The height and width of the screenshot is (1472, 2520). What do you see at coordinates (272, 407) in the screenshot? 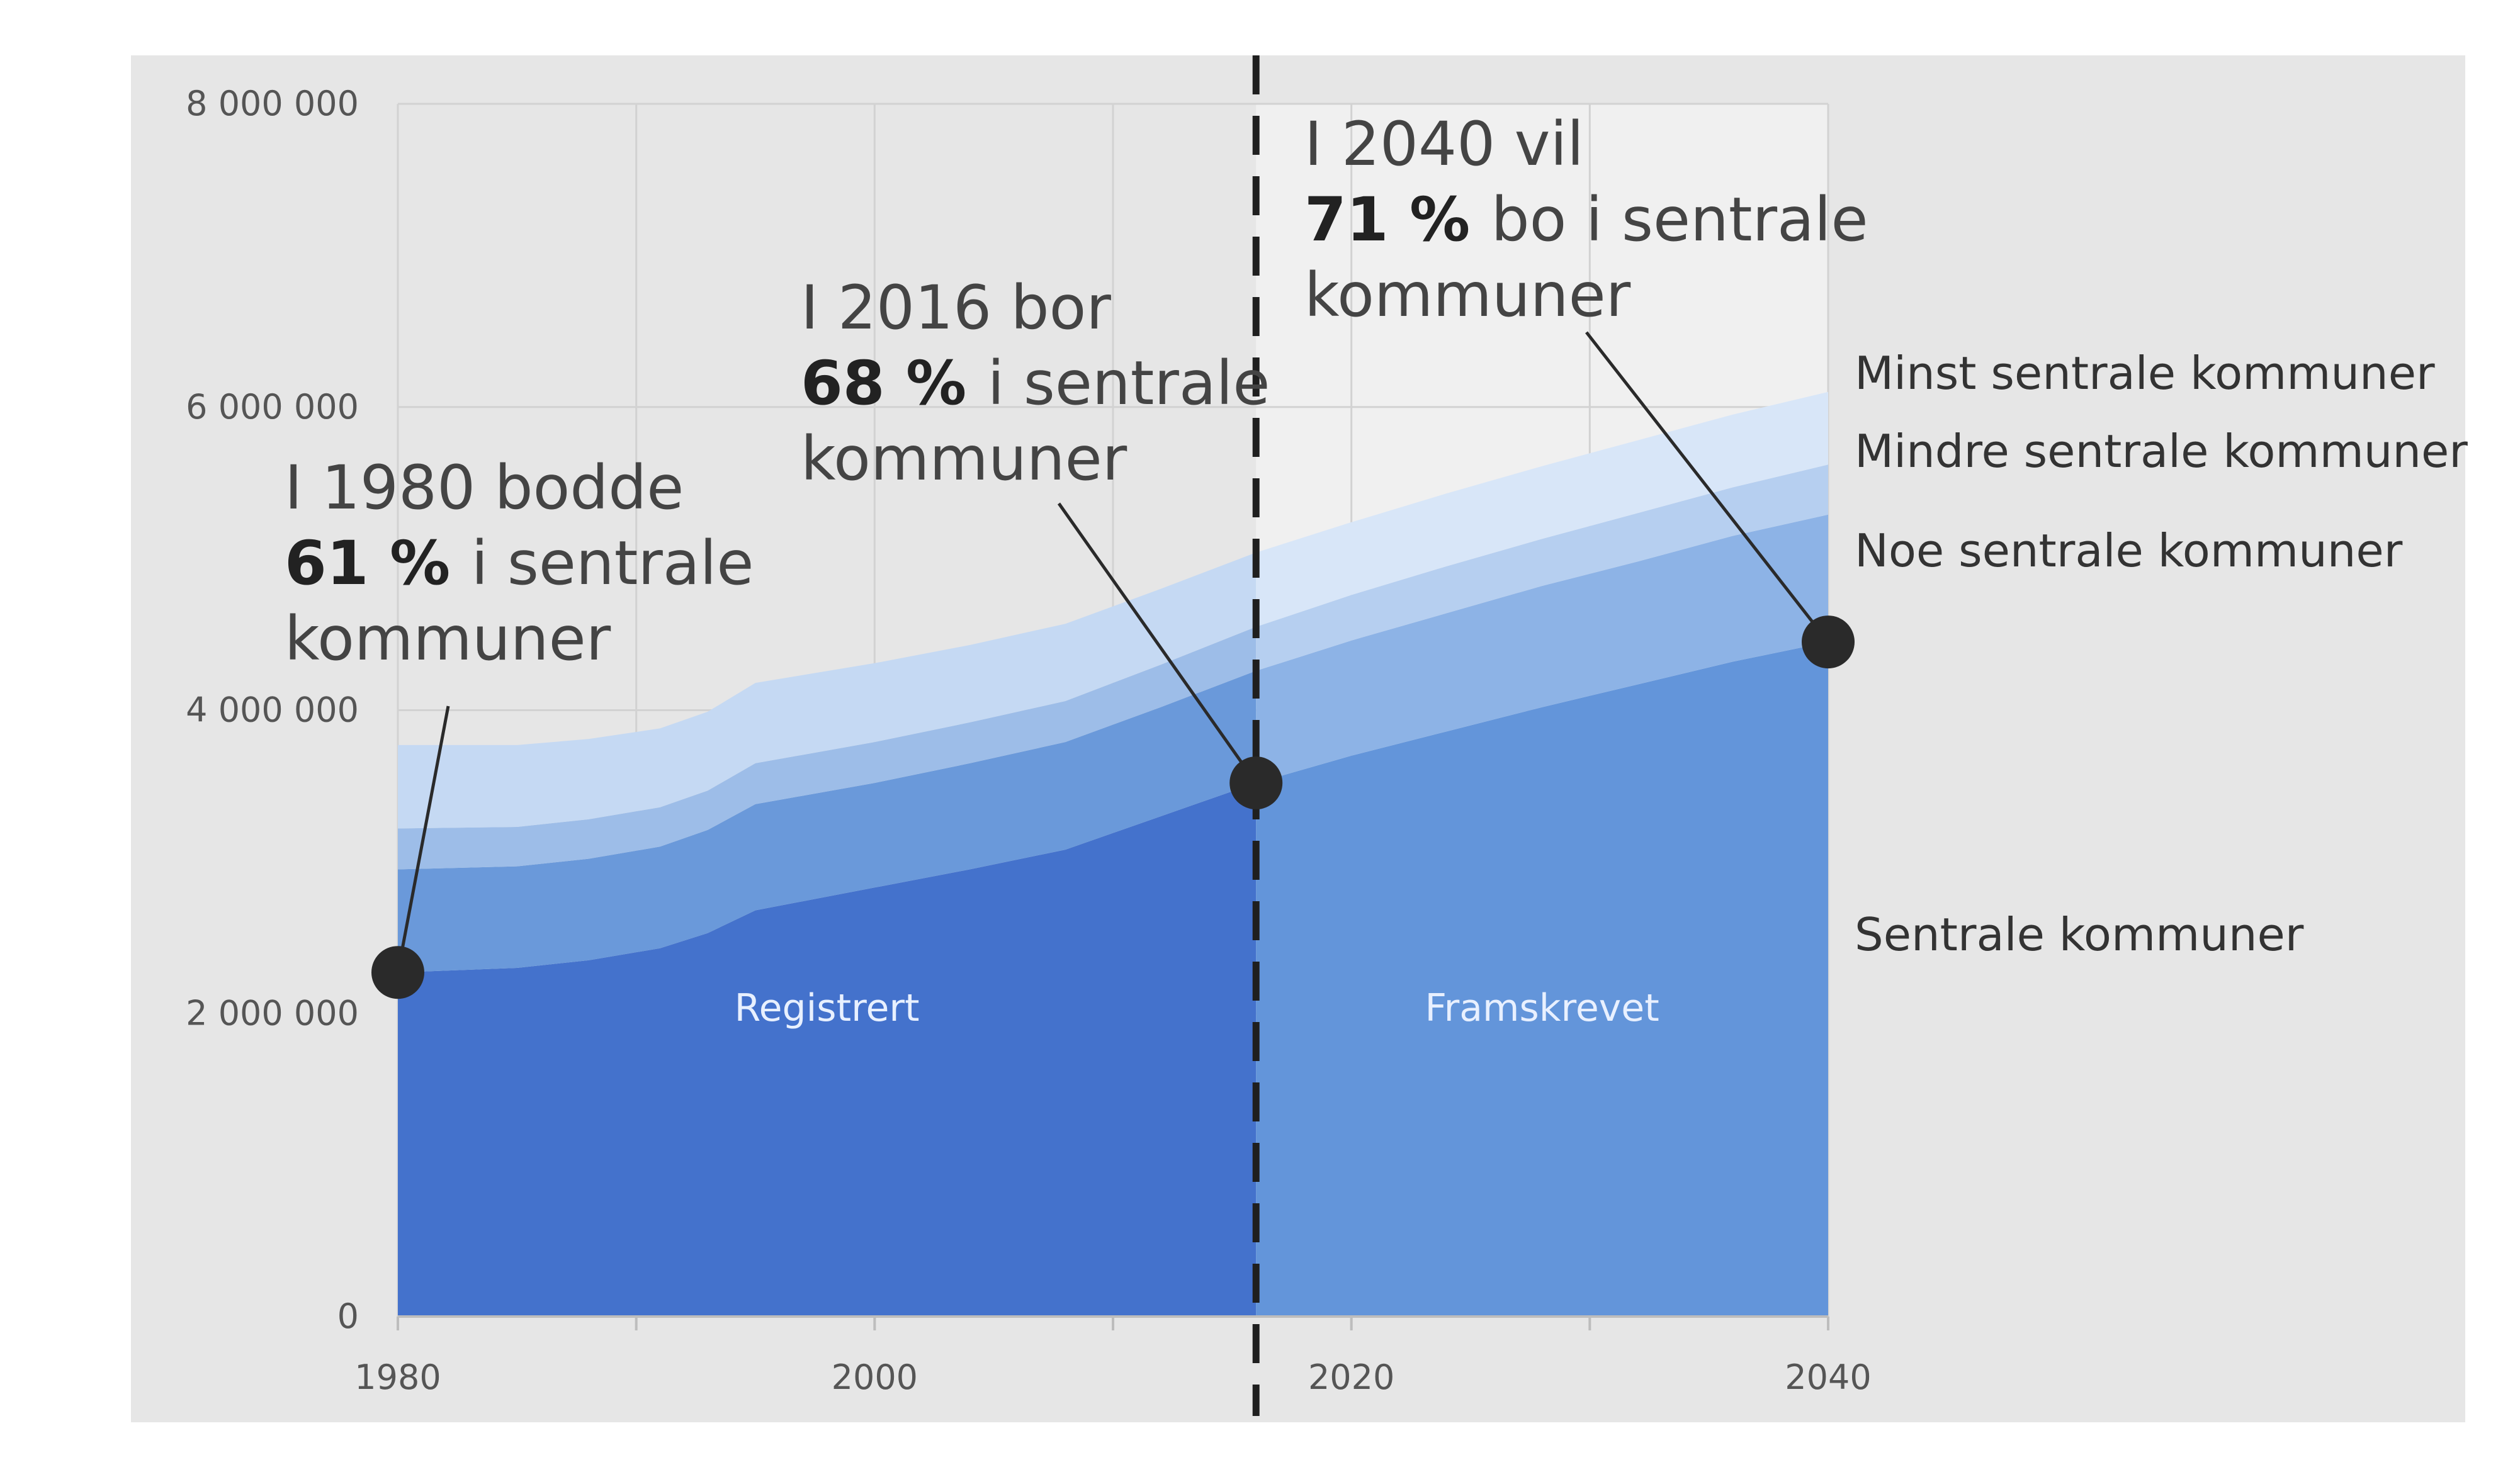
I see `y-tick-label: 6 000 000` at bounding box center [272, 407].